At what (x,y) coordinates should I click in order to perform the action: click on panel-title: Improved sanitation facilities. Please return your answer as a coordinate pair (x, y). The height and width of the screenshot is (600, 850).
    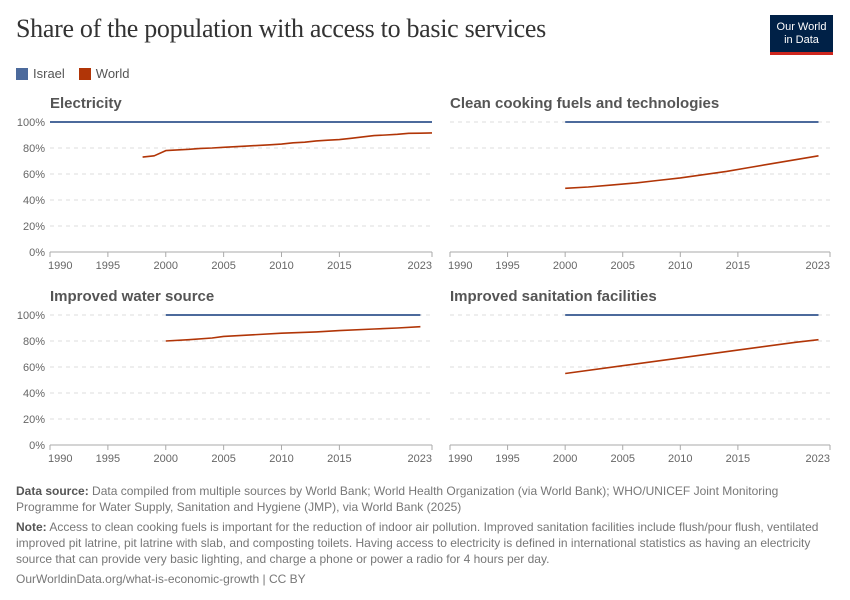
    Looking at the image, I should click on (553, 296).